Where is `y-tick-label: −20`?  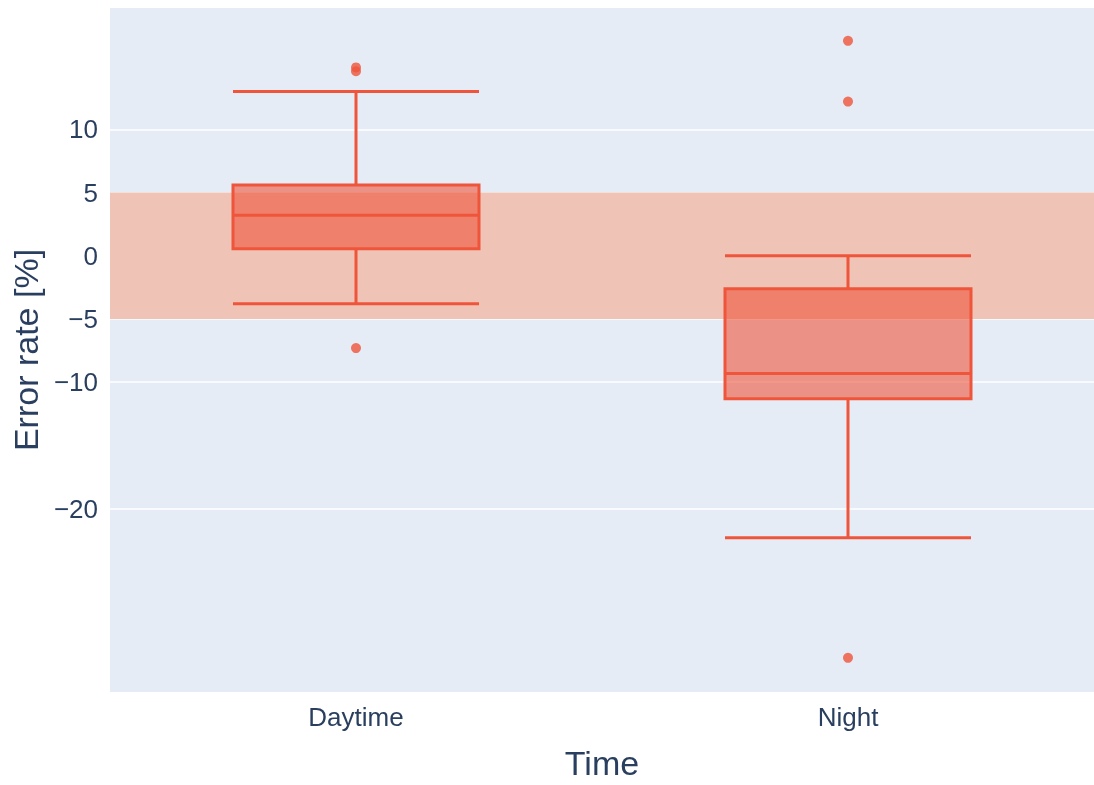 y-tick-label: −20 is located at coordinates (75, 508).